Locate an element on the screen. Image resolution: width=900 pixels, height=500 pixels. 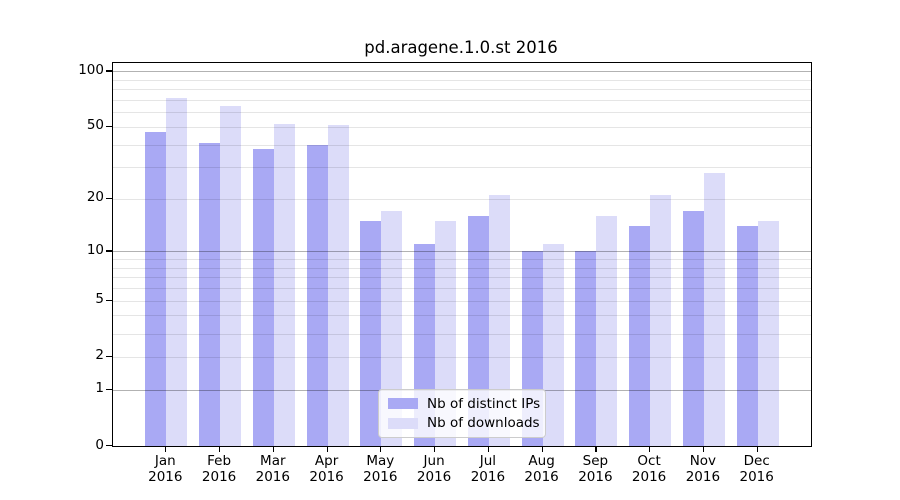
bar-ips-jul is located at coordinates (478, 331).